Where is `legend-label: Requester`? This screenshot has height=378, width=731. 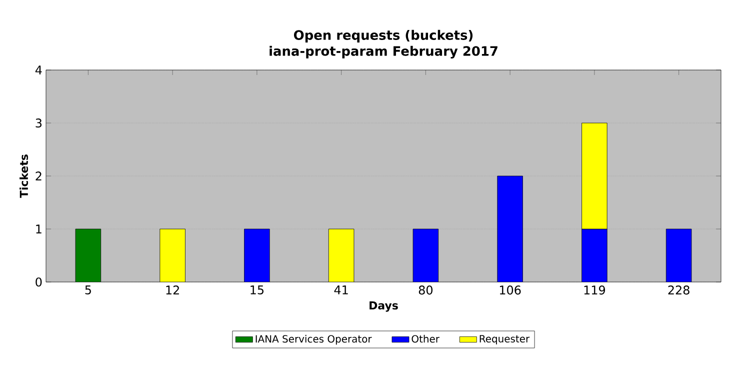
legend-label: Requester is located at coordinates (505, 339).